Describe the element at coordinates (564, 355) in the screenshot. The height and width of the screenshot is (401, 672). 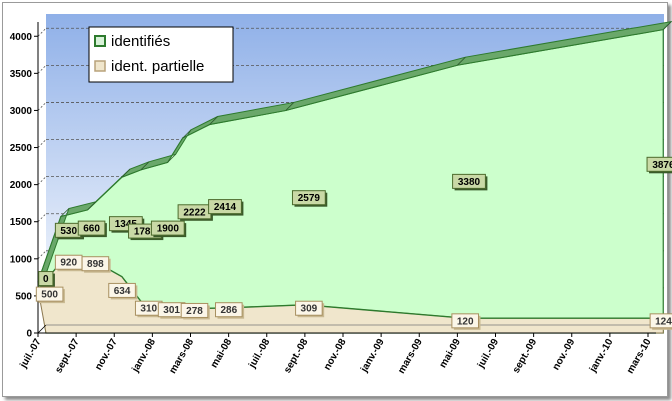
I see `x-tick-label: nov.-09` at that location.